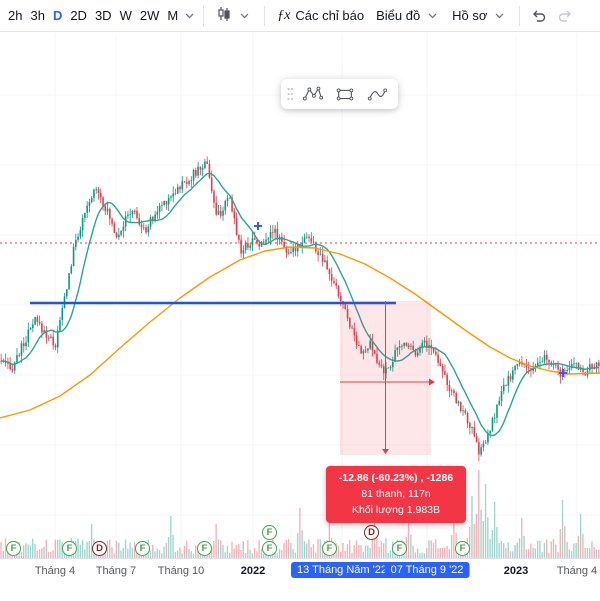  I want to click on timeframe-button-w: W, so click(126, 15).